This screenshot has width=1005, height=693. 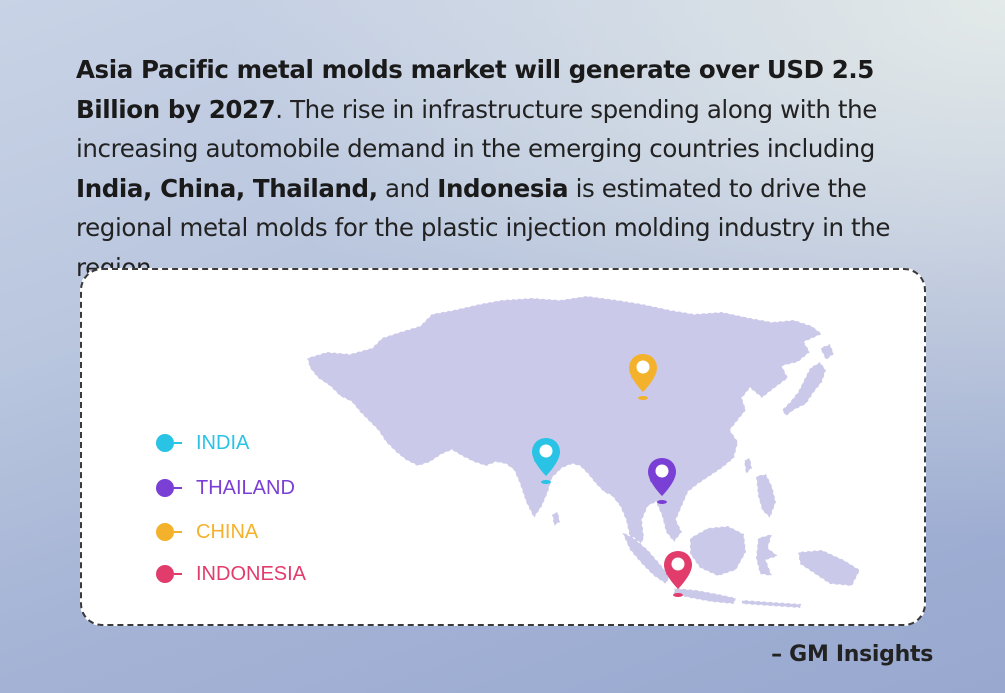 What do you see at coordinates (178, 488) in the screenshot?
I see `thailand-connector` at bounding box center [178, 488].